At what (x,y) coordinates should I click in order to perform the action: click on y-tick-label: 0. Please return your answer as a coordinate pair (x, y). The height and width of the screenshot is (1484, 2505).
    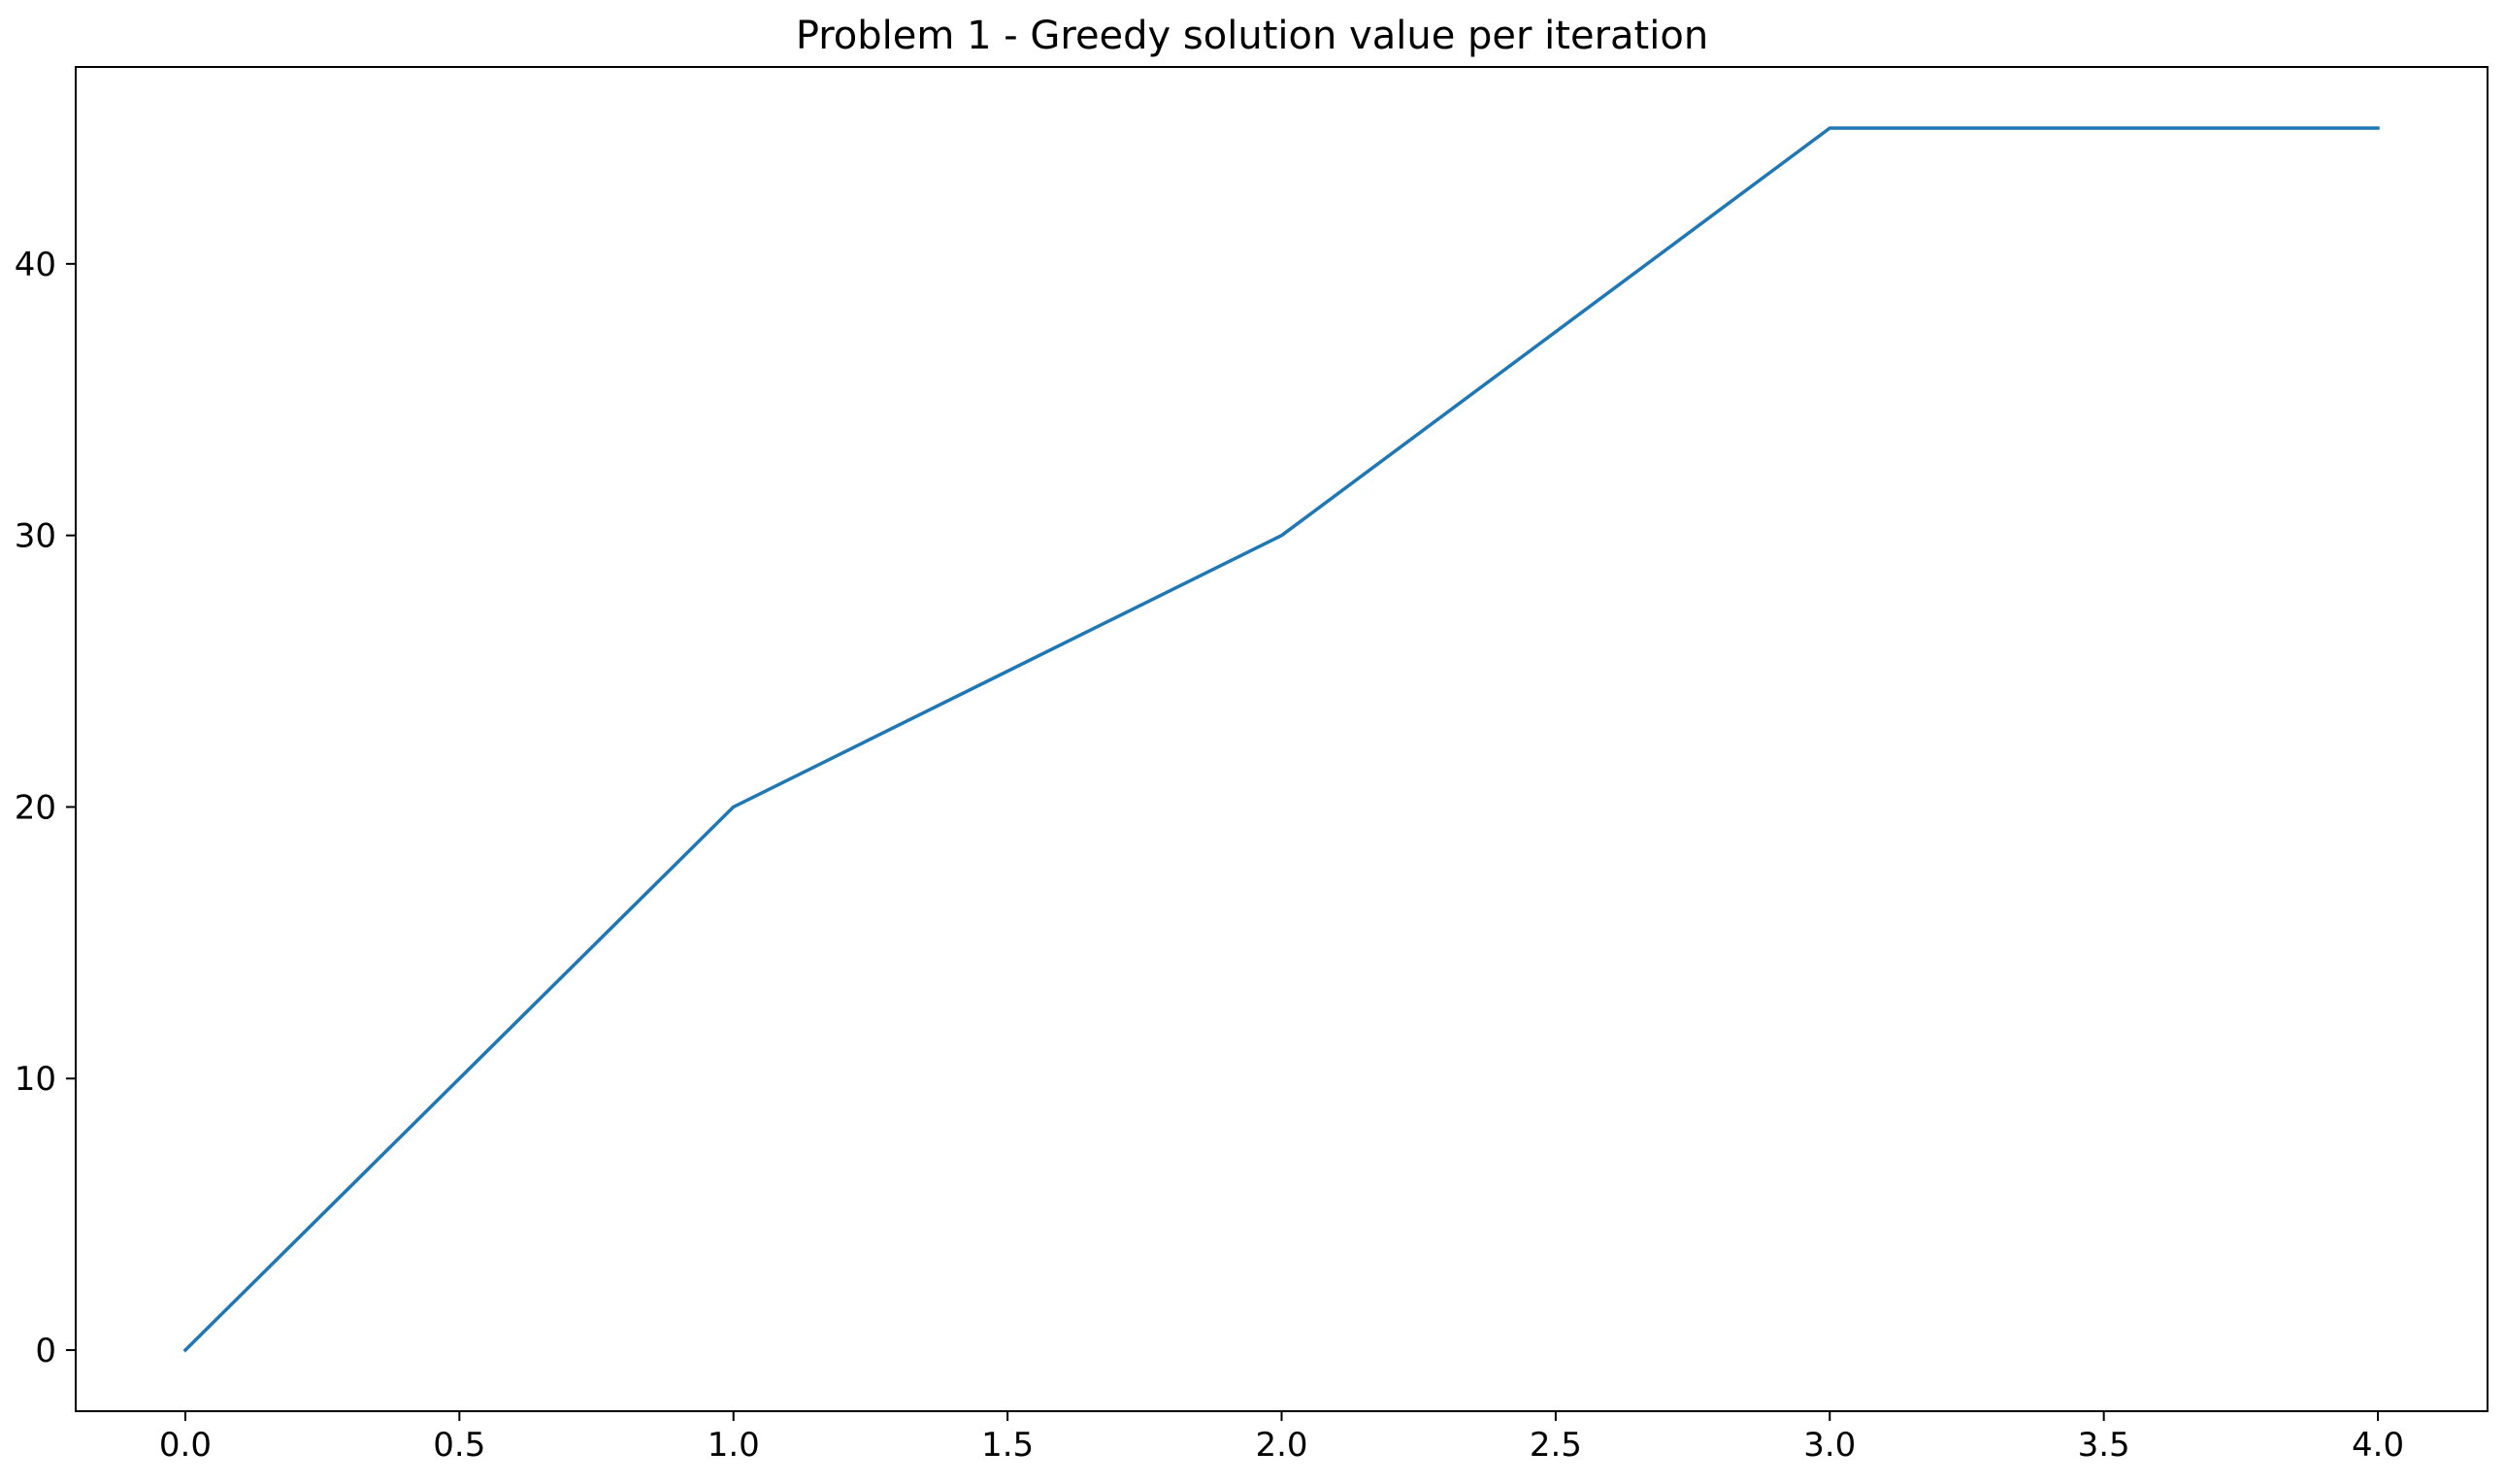
    Looking at the image, I should click on (45, 1351).